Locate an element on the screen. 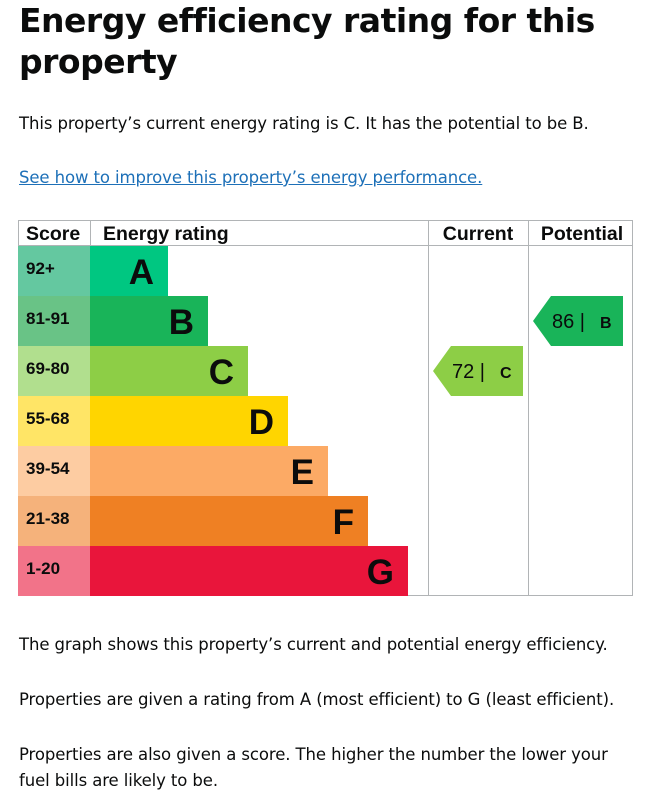 The width and height of the screenshot is (646, 809). rating-bar-a is located at coordinates (129, 271).